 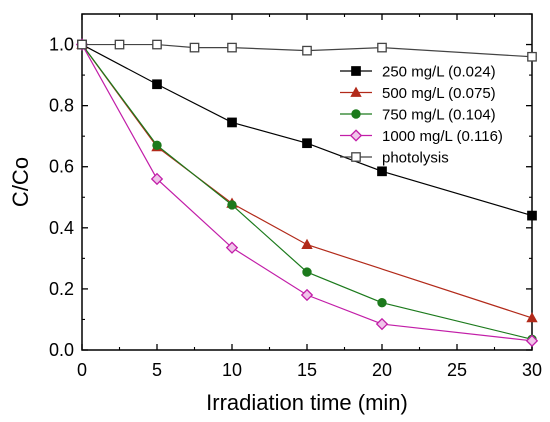 What do you see at coordinates (439, 93) in the screenshot?
I see `legend-label: 500 mg/L (0.075)` at bounding box center [439, 93].